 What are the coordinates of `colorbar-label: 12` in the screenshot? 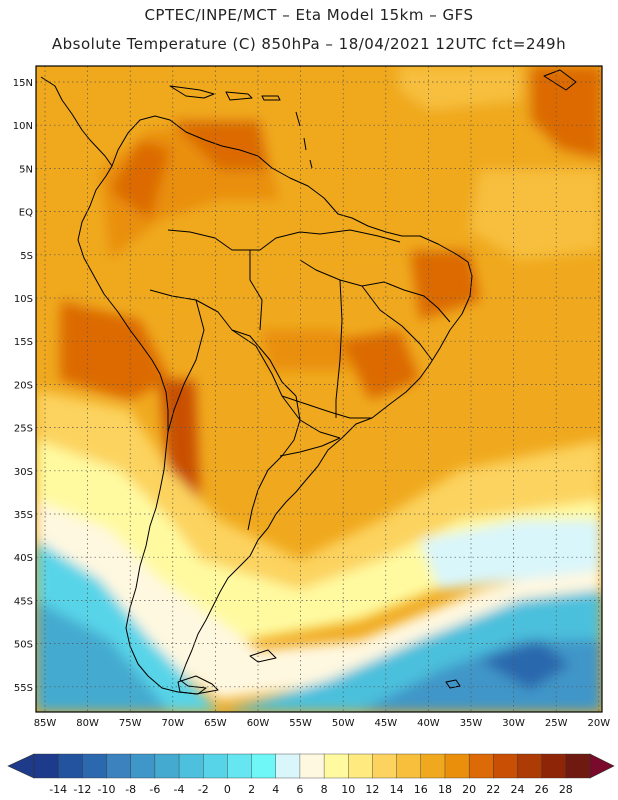 It's located at (372, 789).